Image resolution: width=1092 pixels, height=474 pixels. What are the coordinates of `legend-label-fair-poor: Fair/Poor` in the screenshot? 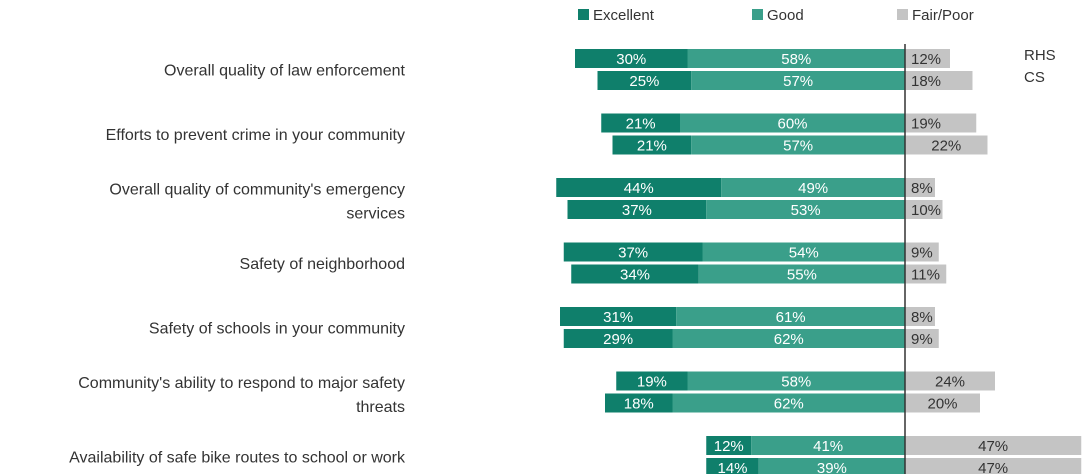 It's located at (943, 15).